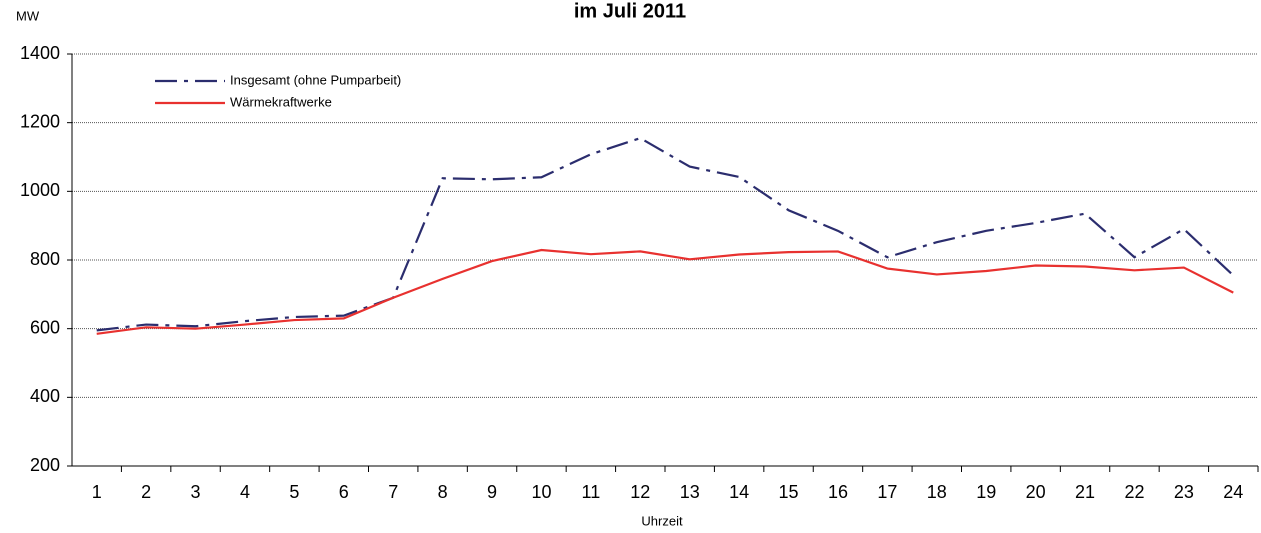 This screenshot has height=533, width=1261. What do you see at coordinates (541, 492) in the screenshot?
I see `x-tick-label: 10` at bounding box center [541, 492].